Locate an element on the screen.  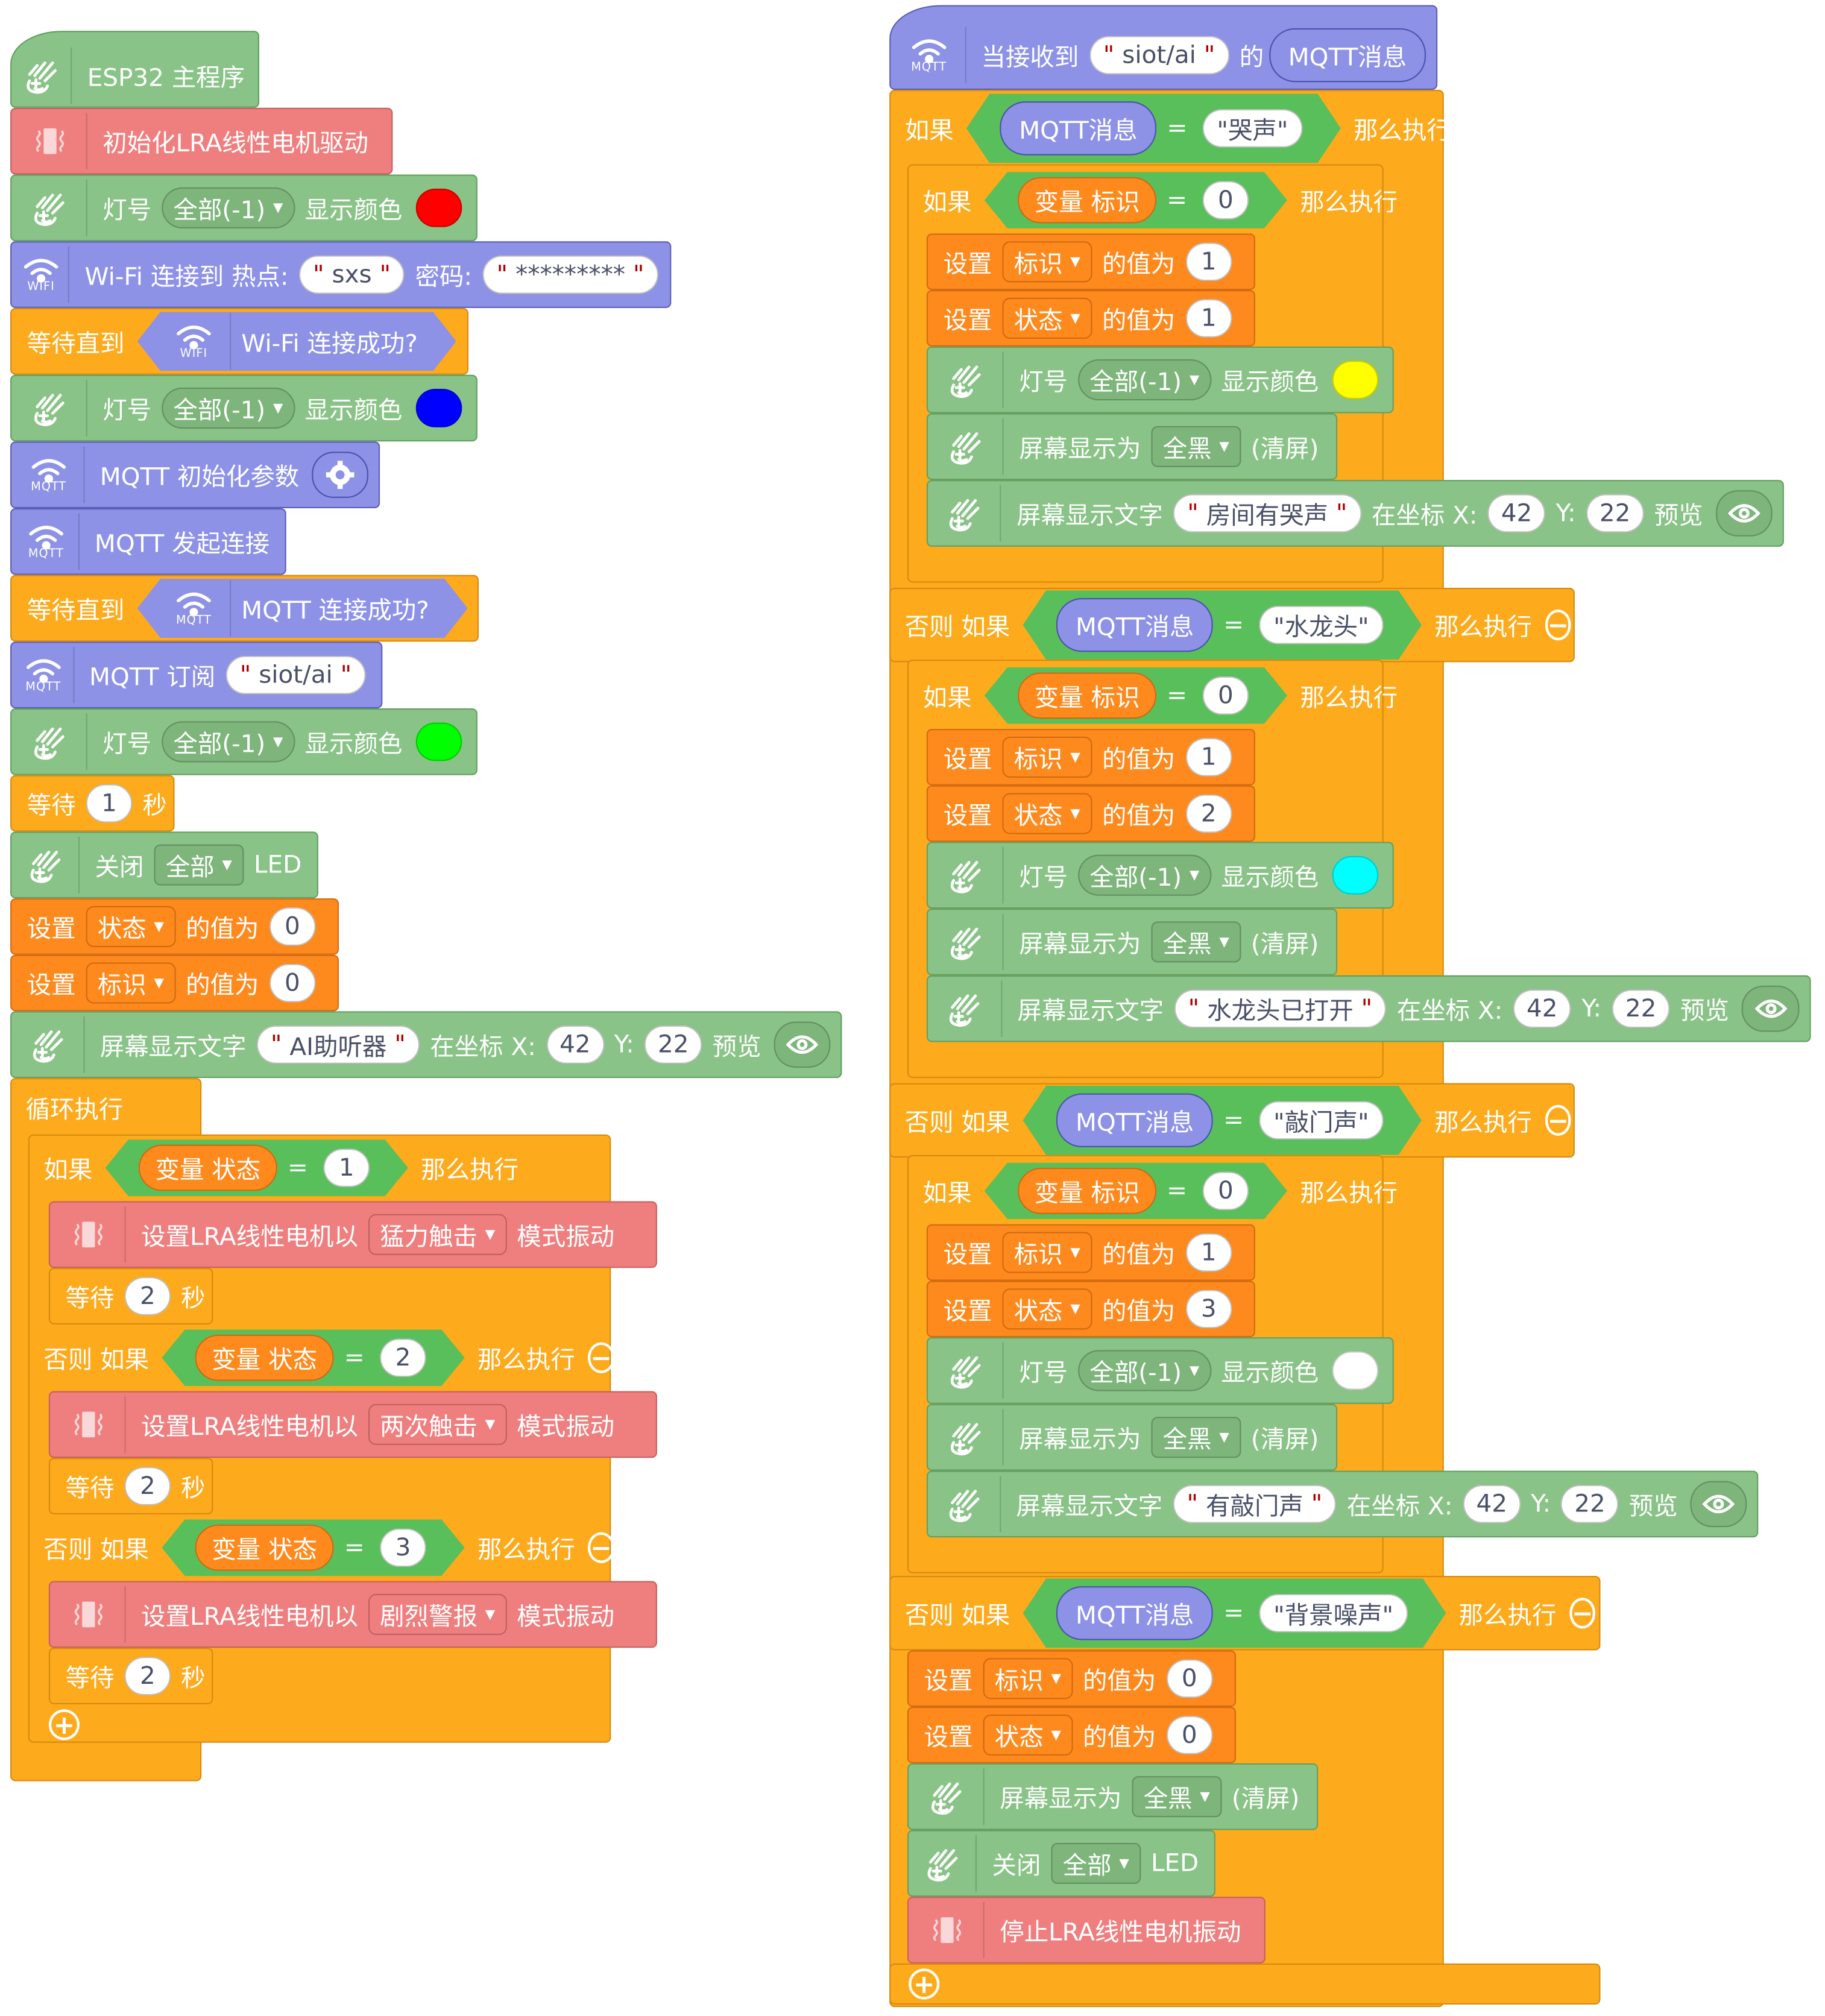
value-input: 1 is located at coordinates (1209, 1252).